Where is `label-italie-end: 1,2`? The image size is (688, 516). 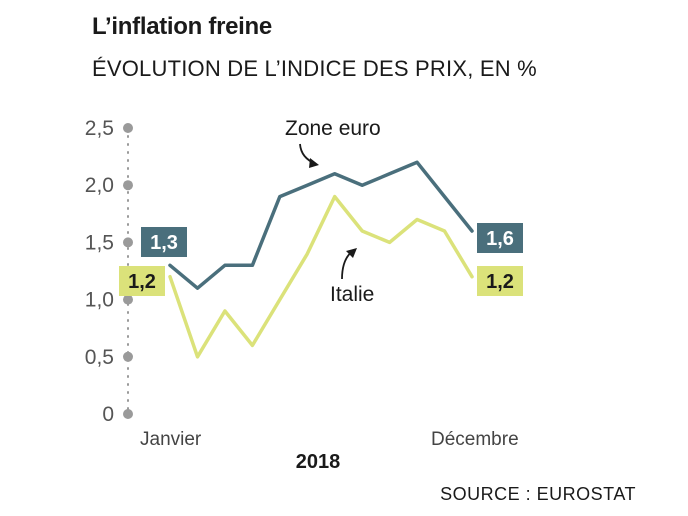
label-italie-end: 1,2 is located at coordinates (500, 282).